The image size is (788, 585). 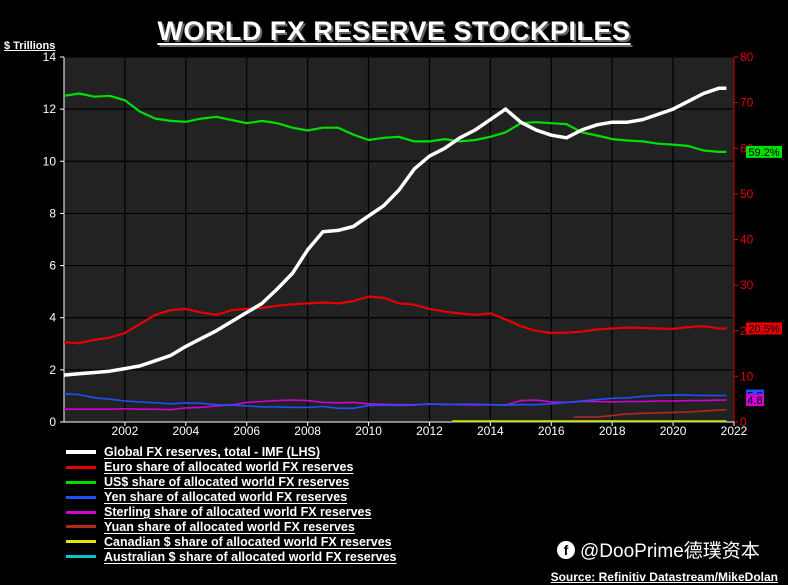 What do you see at coordinates (650, 413) in the screenshot?
I see `series-line-yuan` at bounding box center [650, 413].